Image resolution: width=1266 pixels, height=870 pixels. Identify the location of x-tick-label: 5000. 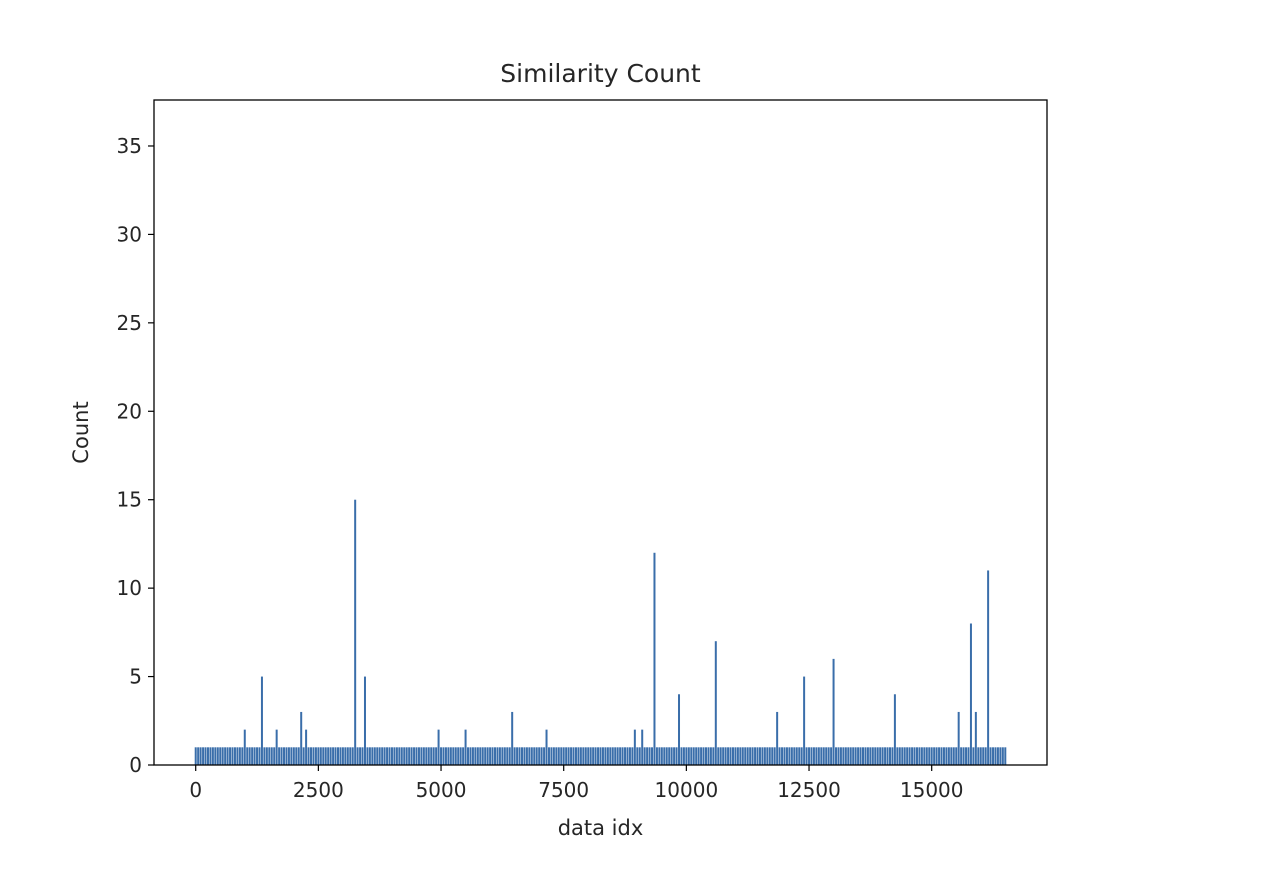
(441, 790).